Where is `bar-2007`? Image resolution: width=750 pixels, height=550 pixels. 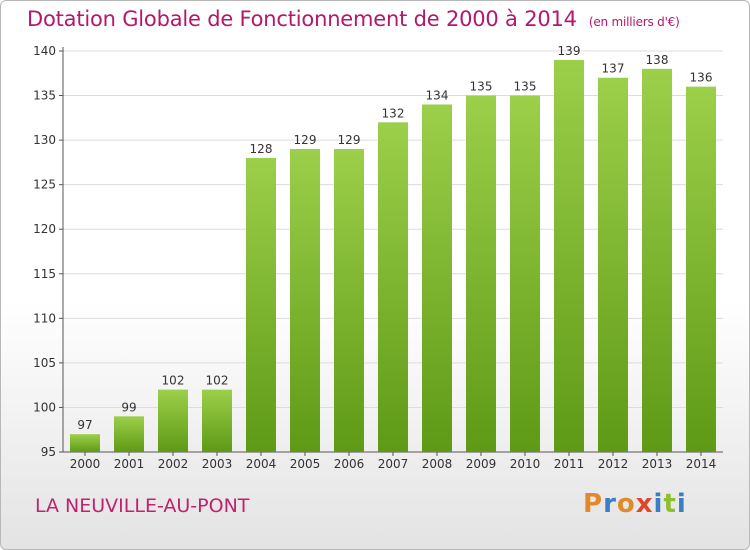
bar-2007 is located at coordinates (393, 287).